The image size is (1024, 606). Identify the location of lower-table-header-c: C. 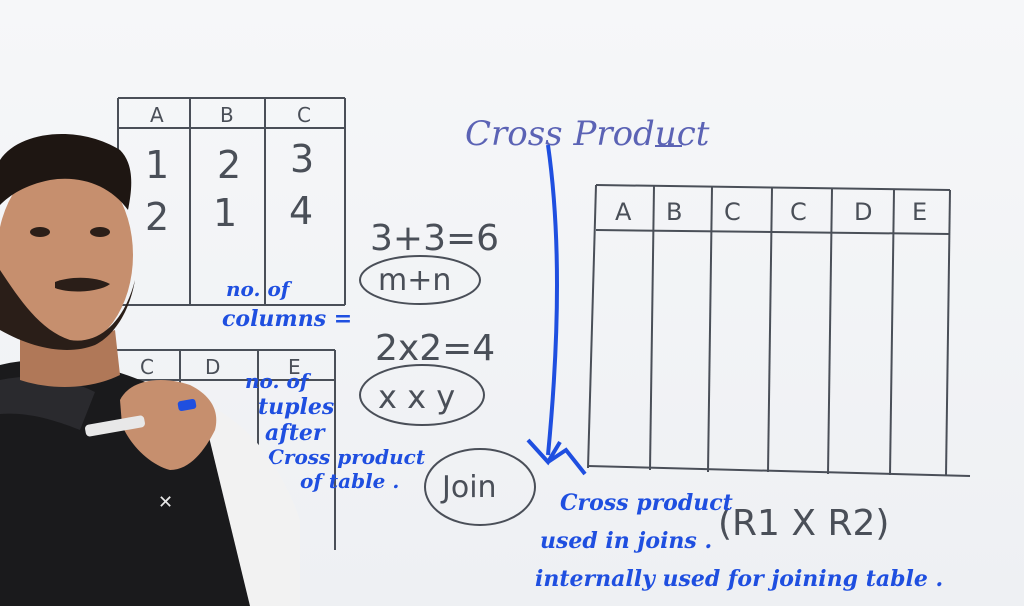
(147, 367).